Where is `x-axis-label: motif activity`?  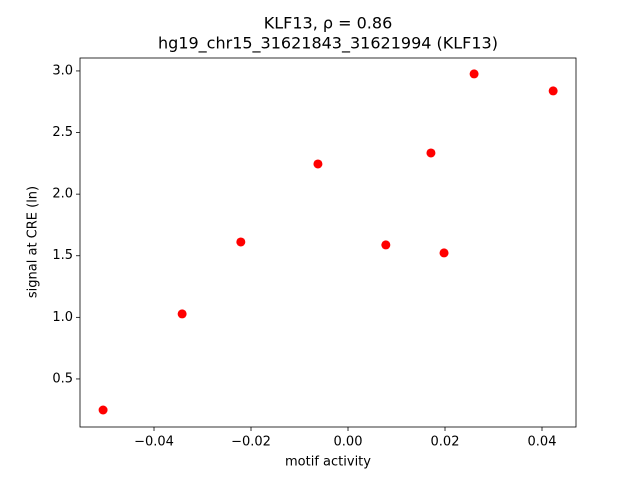 x-axis-label: motif activity is located at coordinates (328, 462).